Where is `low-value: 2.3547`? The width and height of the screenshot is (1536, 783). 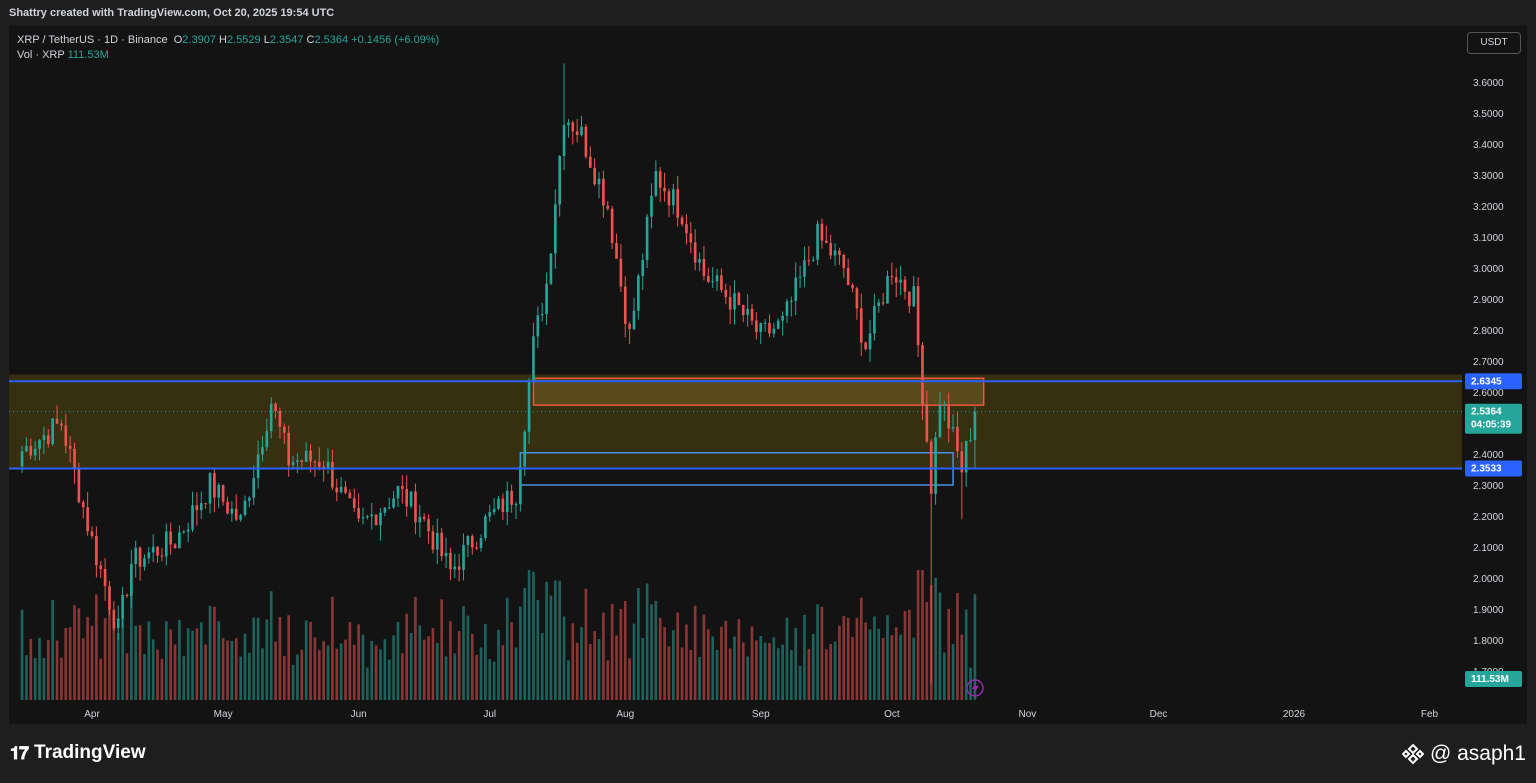
low-value: 2.3547 is located at coordinates (286, 40).